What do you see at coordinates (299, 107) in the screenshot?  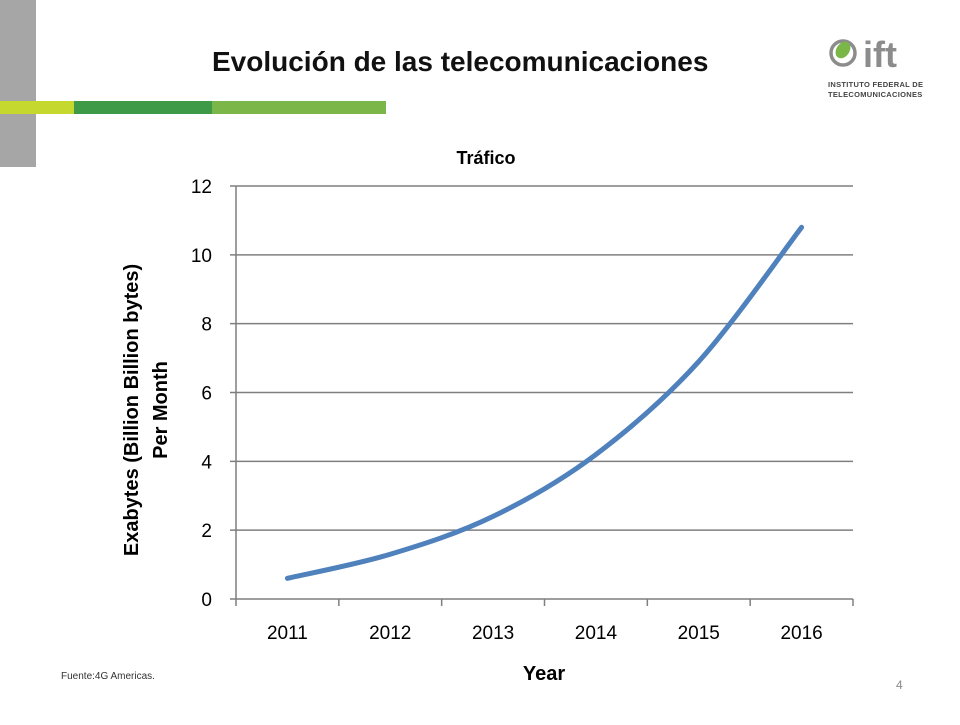 I see `title-rule-segment-light-green` at bounding box center [299, 107].